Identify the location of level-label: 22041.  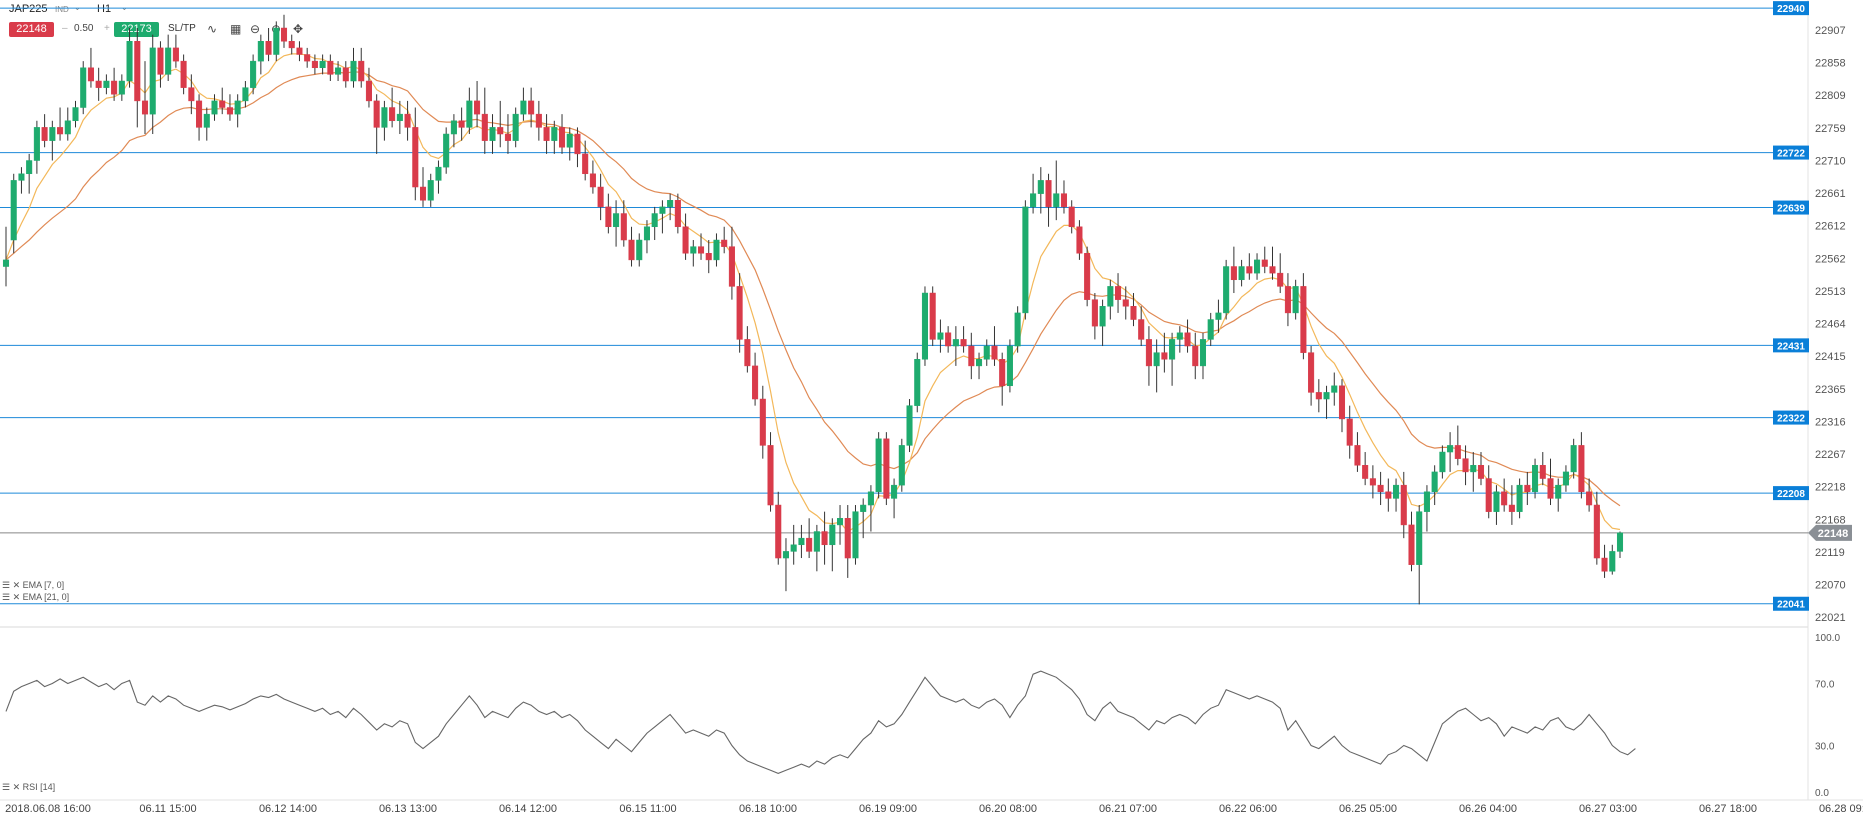
(1791, 605).